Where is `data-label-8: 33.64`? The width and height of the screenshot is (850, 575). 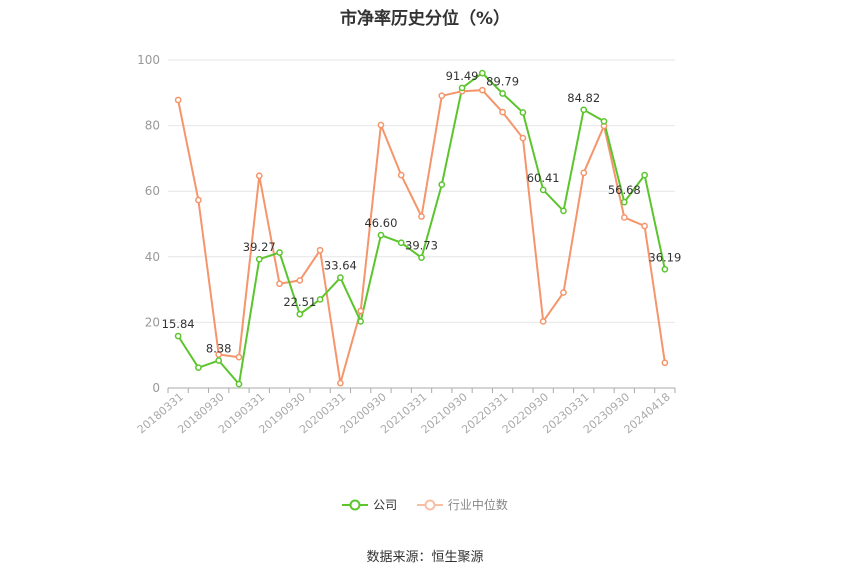 data-label-8: 33.64 is located at coordinates (340, 266).